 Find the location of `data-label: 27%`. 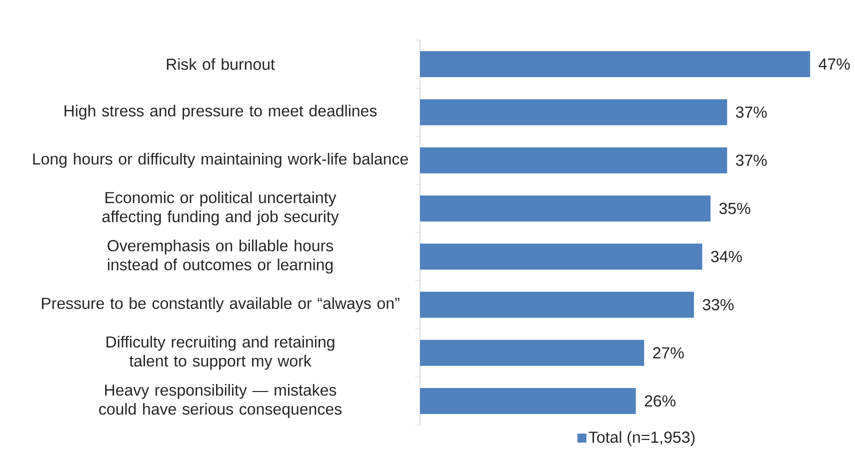

data-label: 27% is located at coordinates (668, 352).